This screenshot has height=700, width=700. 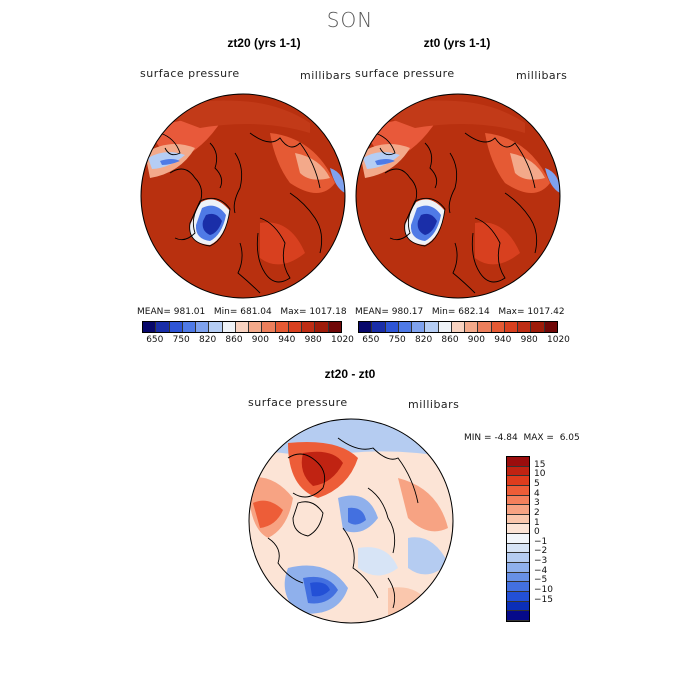 What do you see at coordinates (264, 43) in the screenshot?
I see `panel-1-title: zt20 (yrs 1-1)` at bounding box center [264, 43].